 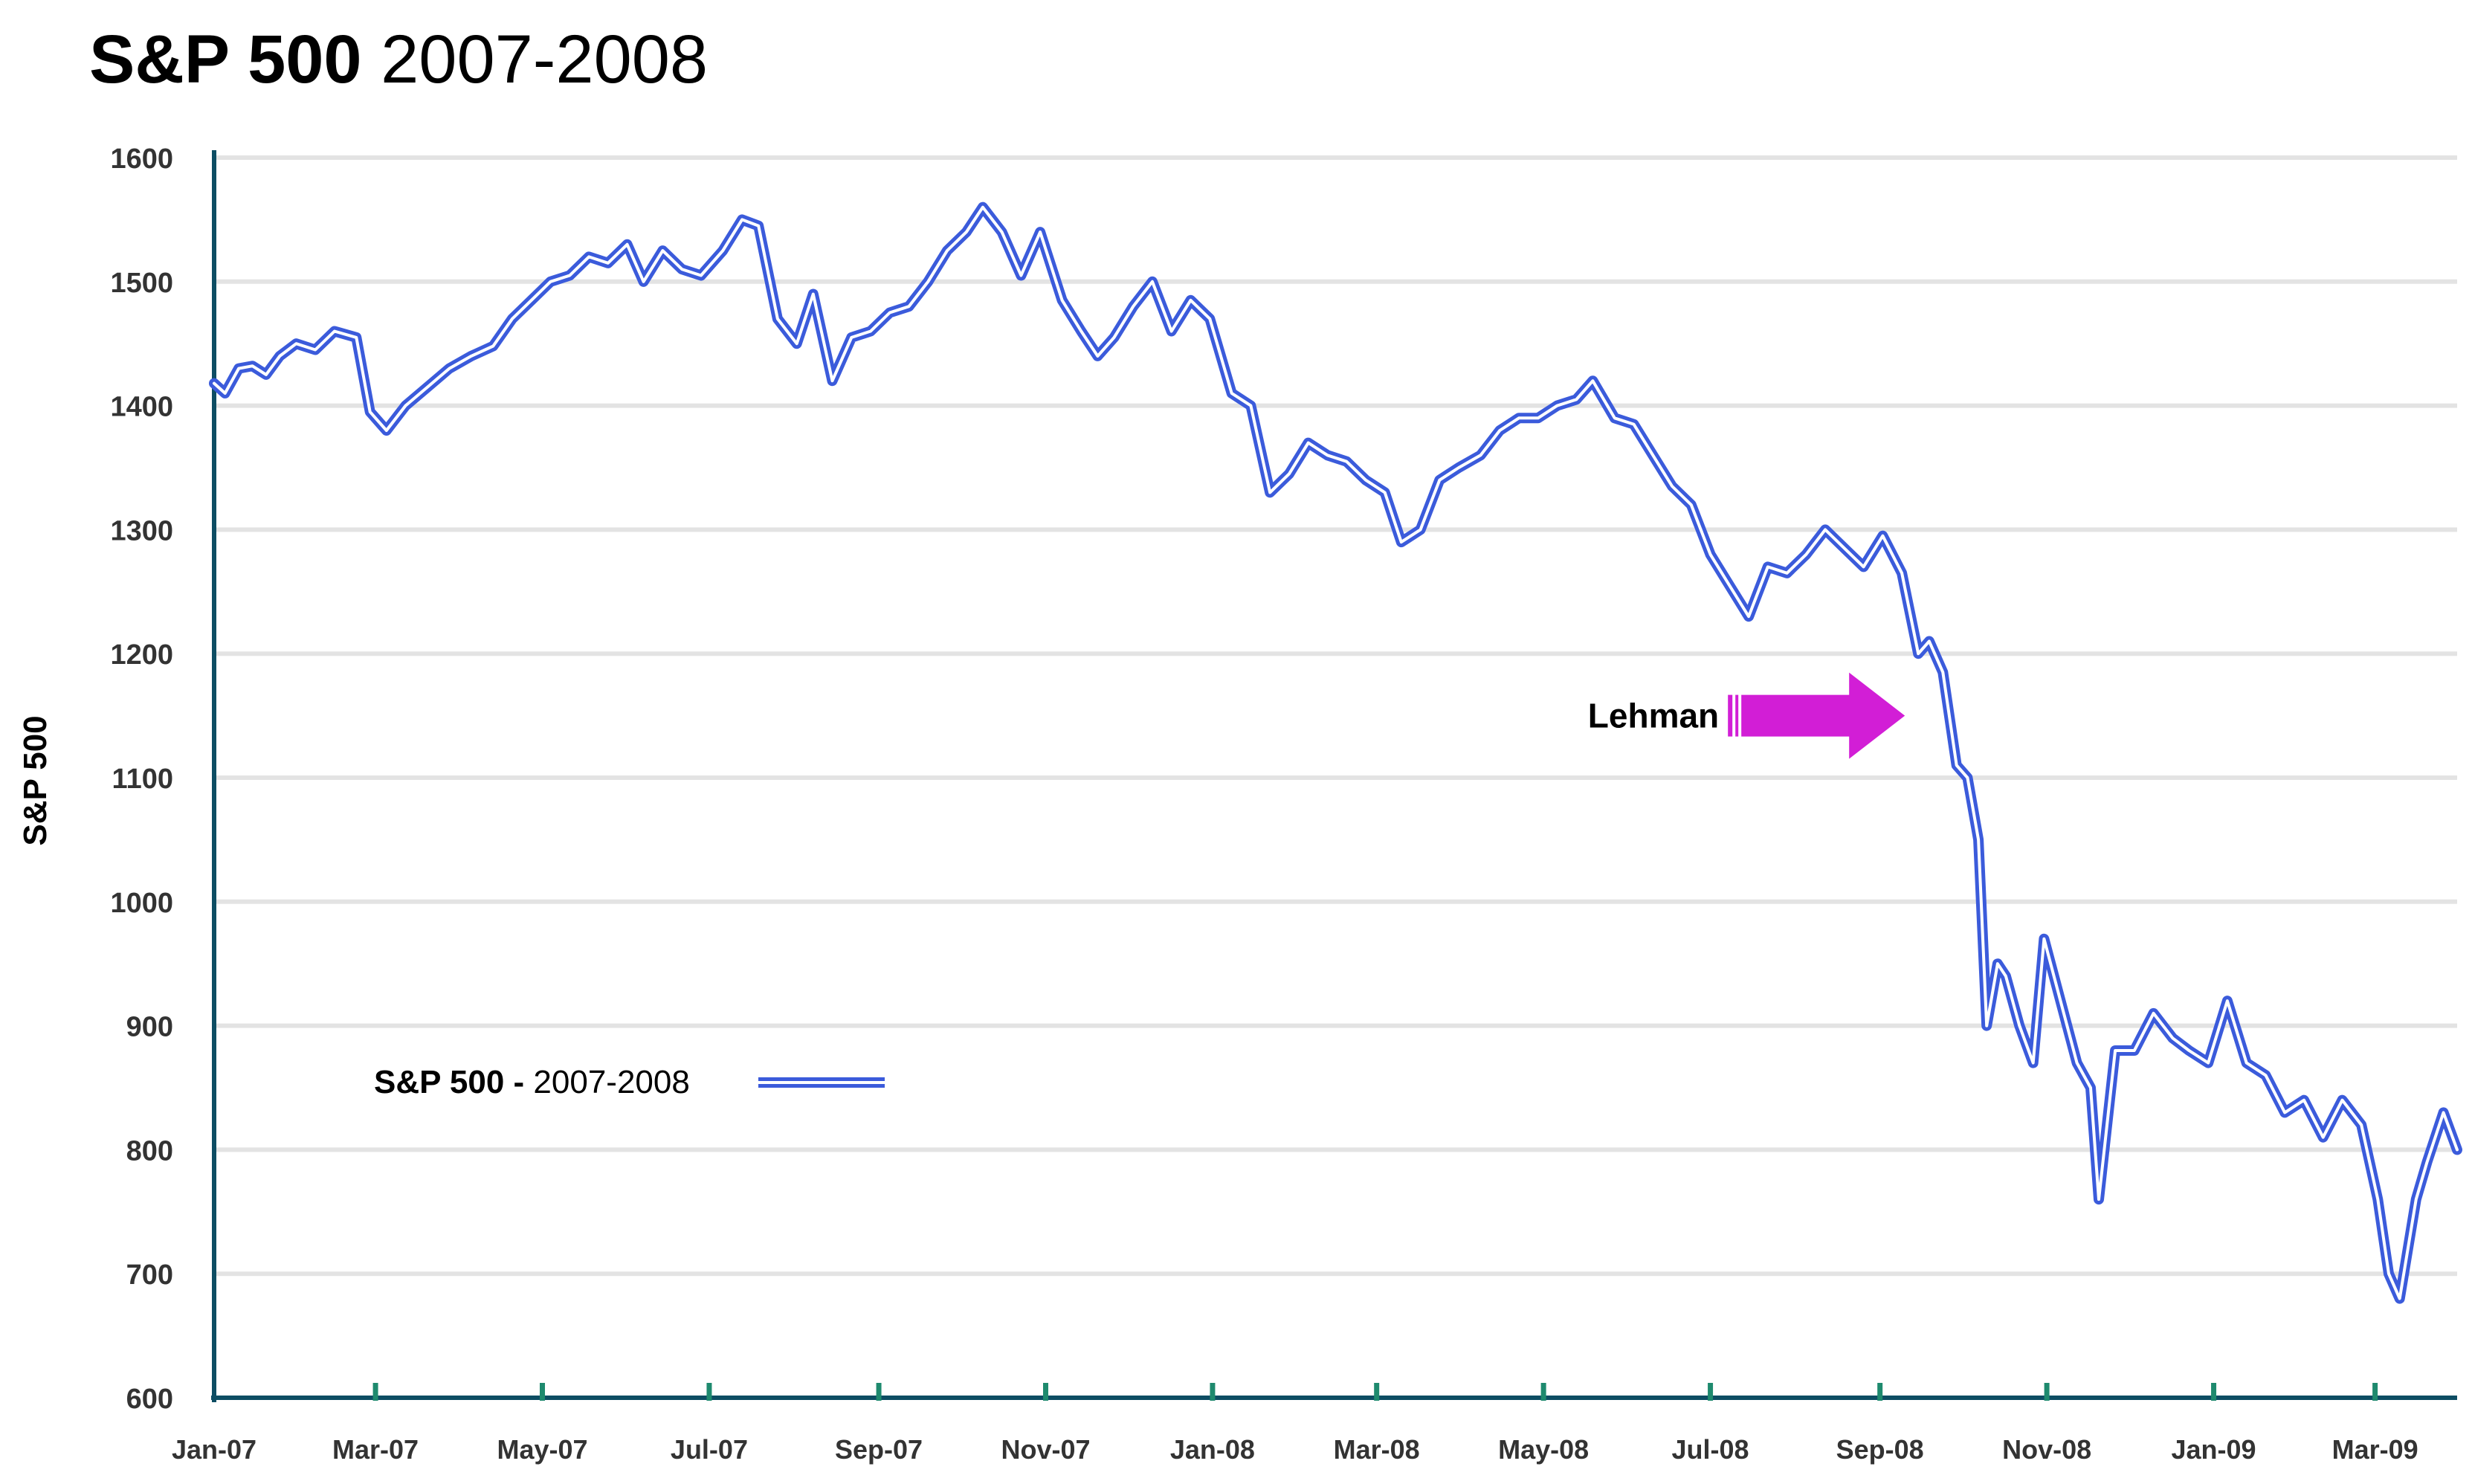 I want to click on y-tick-label: 1100, so click(x=142, y=779).